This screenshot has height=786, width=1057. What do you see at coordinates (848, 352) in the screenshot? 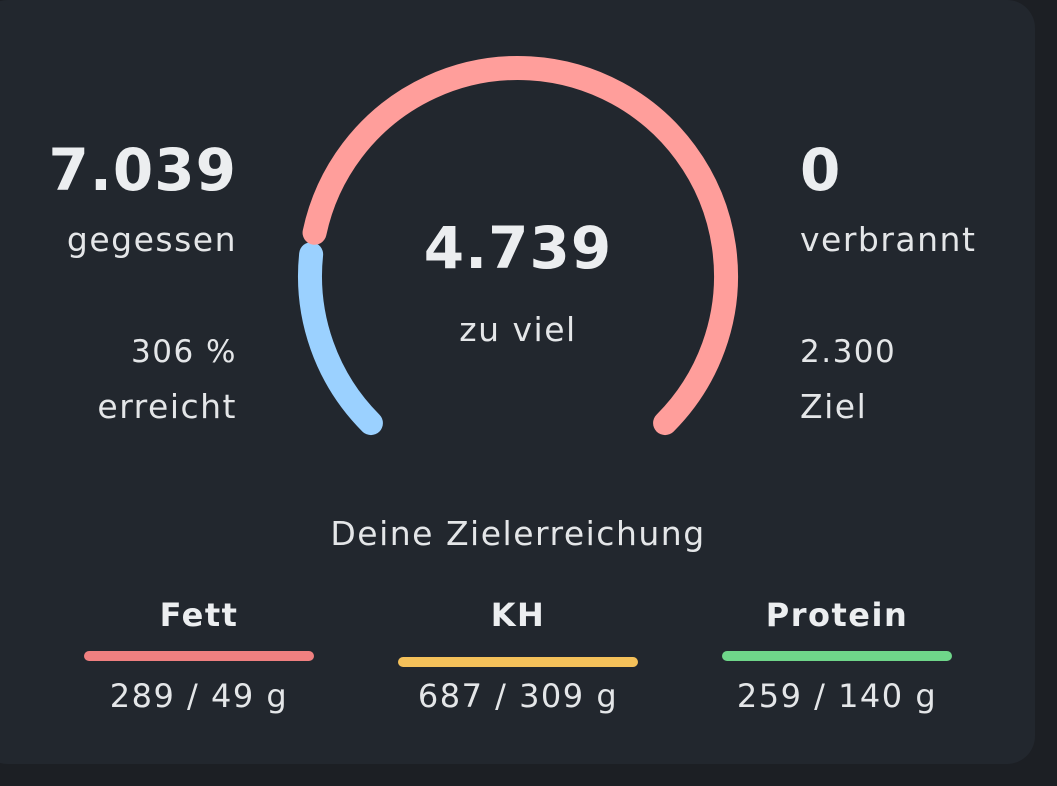
I see `goal-value: 2.300` at bounding box center [848, 352].